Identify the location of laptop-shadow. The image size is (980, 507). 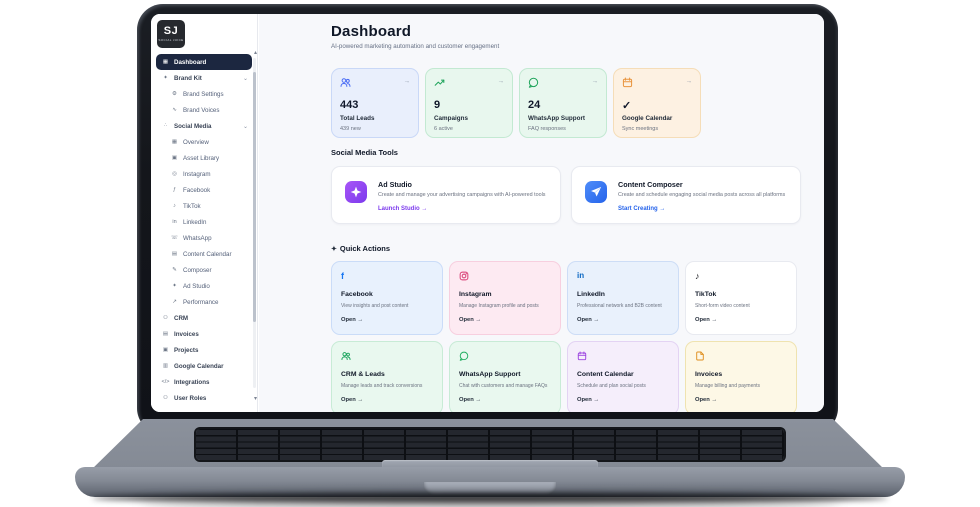
(490, 498).